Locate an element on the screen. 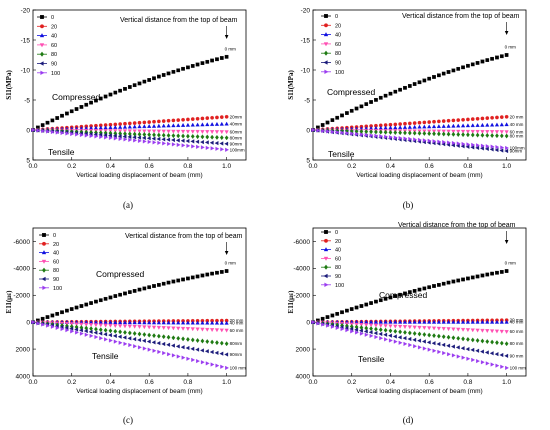 The image size is (550, 430). legend: 0 20 40 60 80 90 100 is located at coordinates (48, 46).